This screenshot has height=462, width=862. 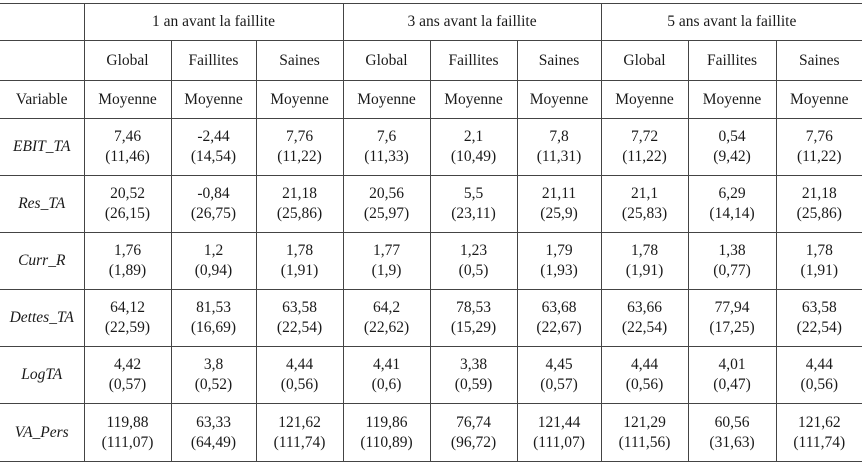 What do you see at coordinates (213, 250) in the screenshot?
I see `mean-value: 1,2` at bounding box center [213, 250].